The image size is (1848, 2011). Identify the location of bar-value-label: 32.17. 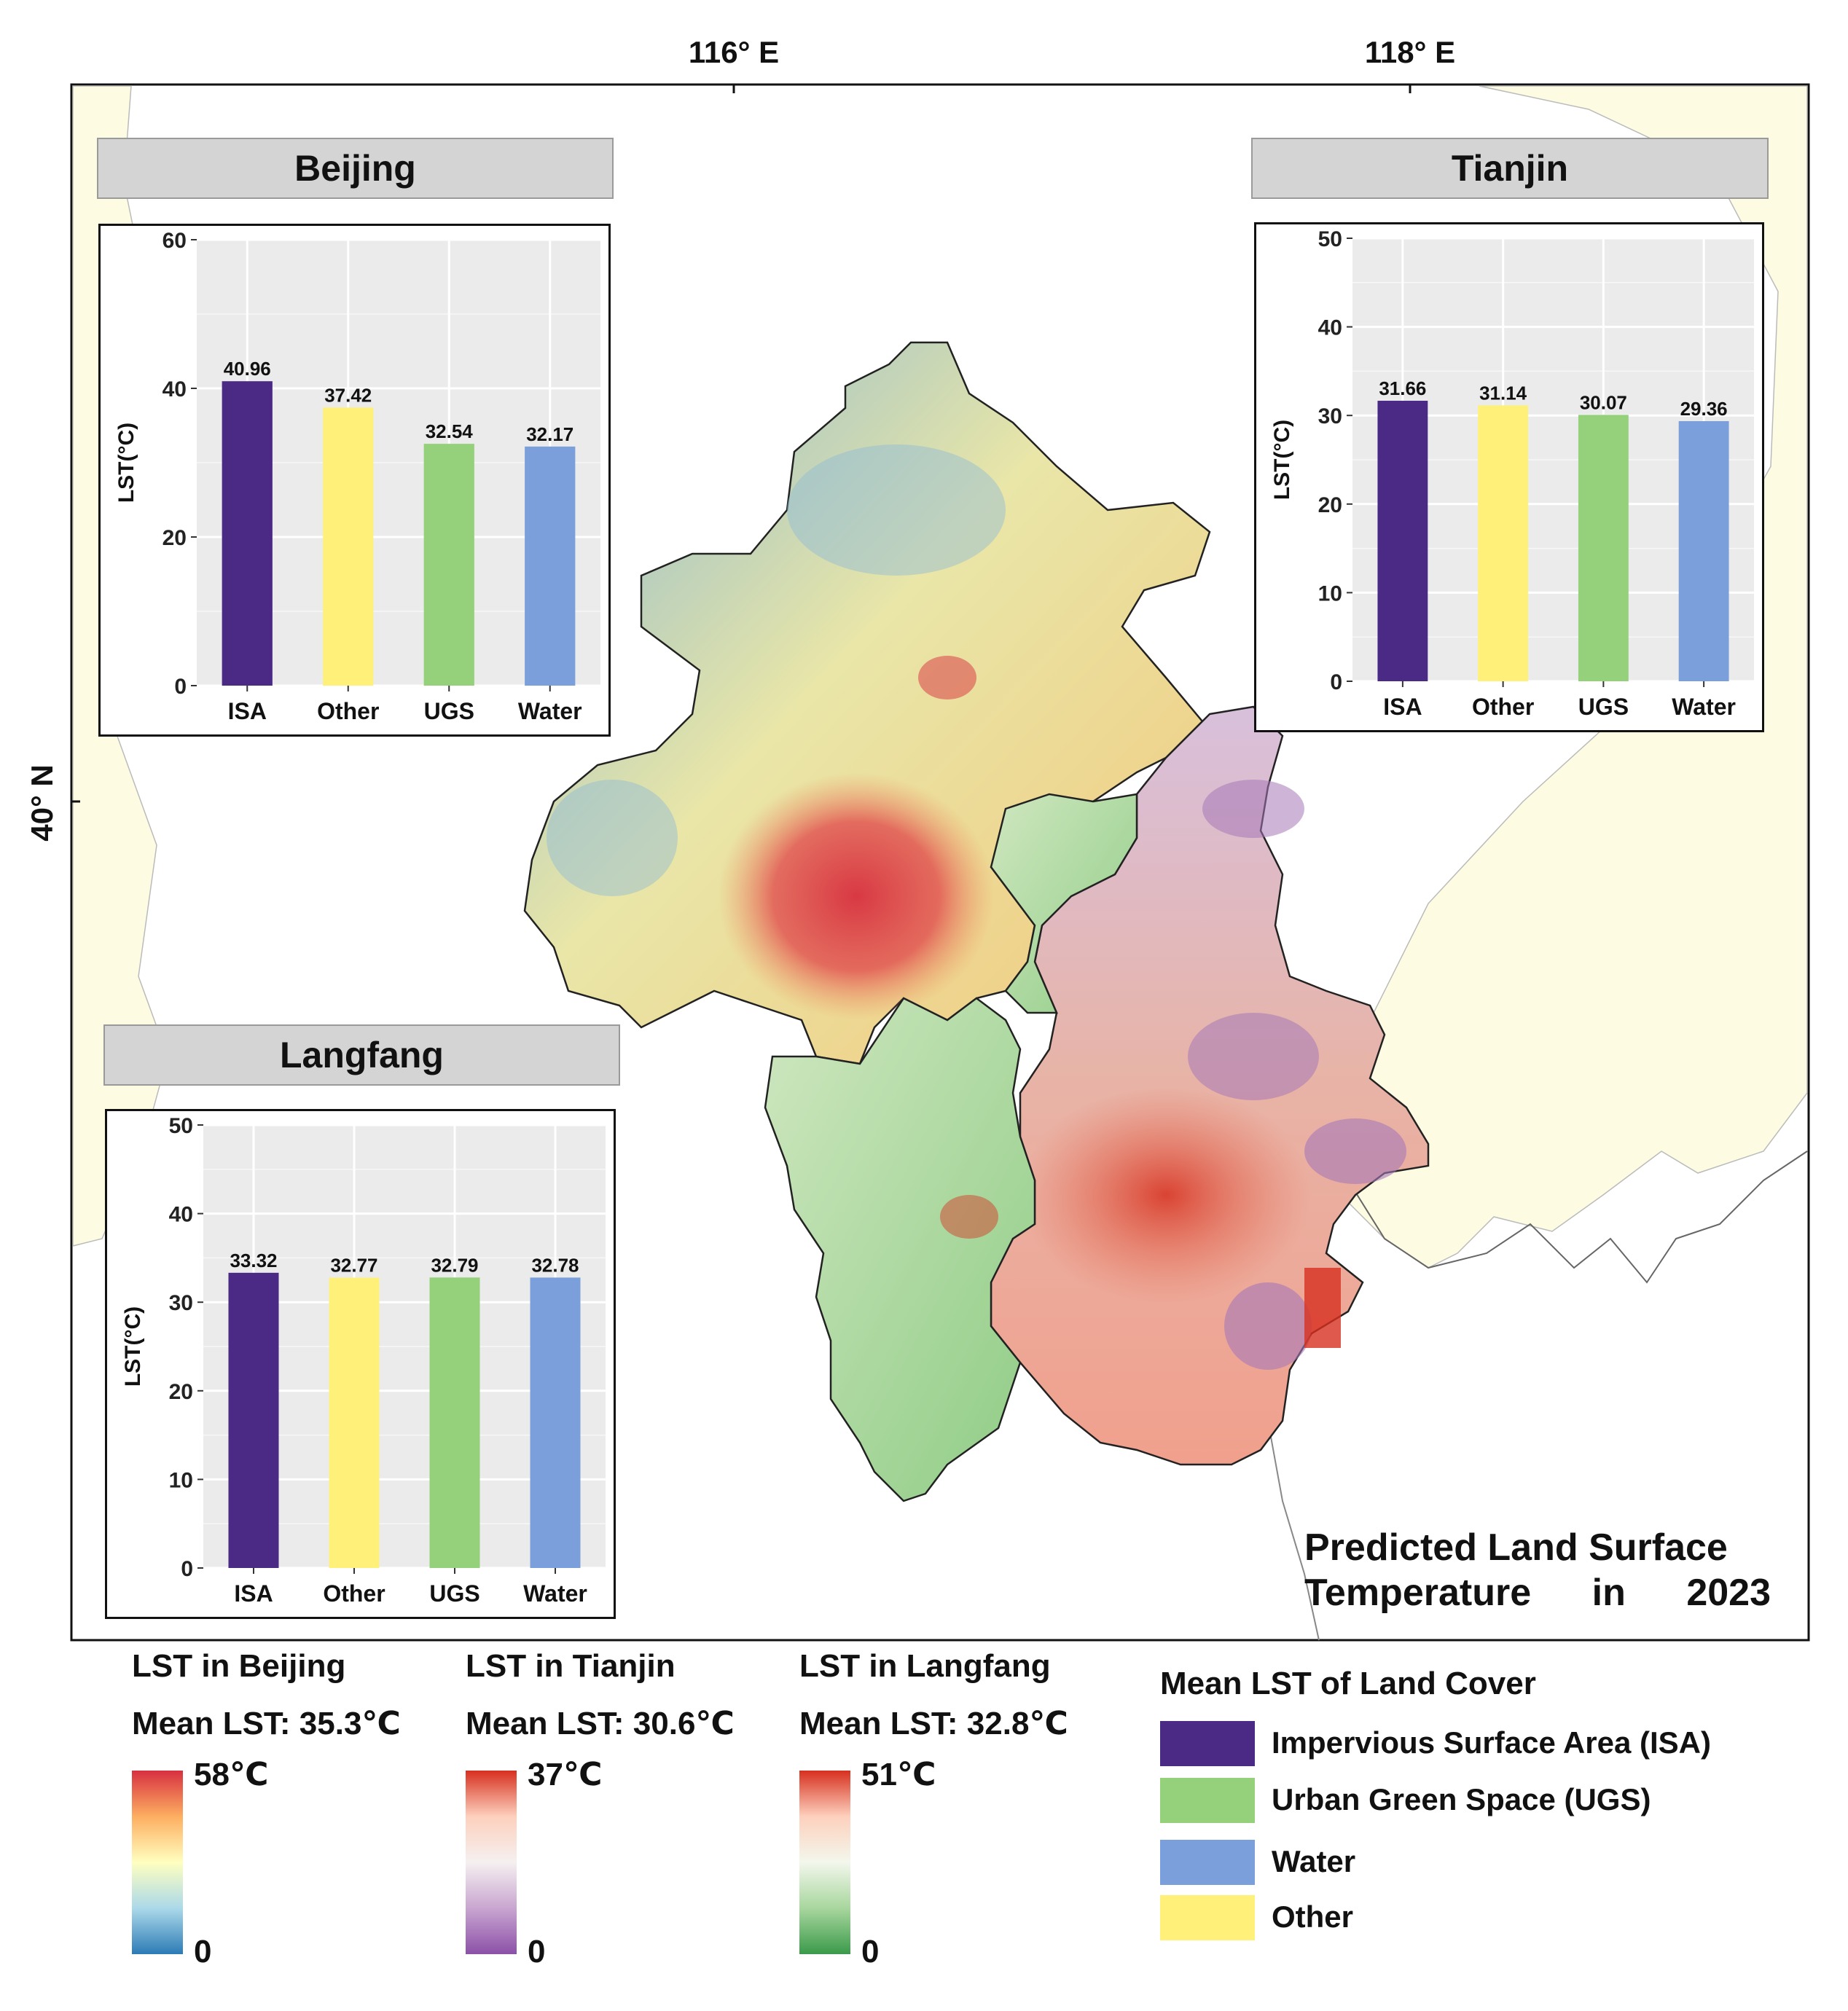
(549, 434).